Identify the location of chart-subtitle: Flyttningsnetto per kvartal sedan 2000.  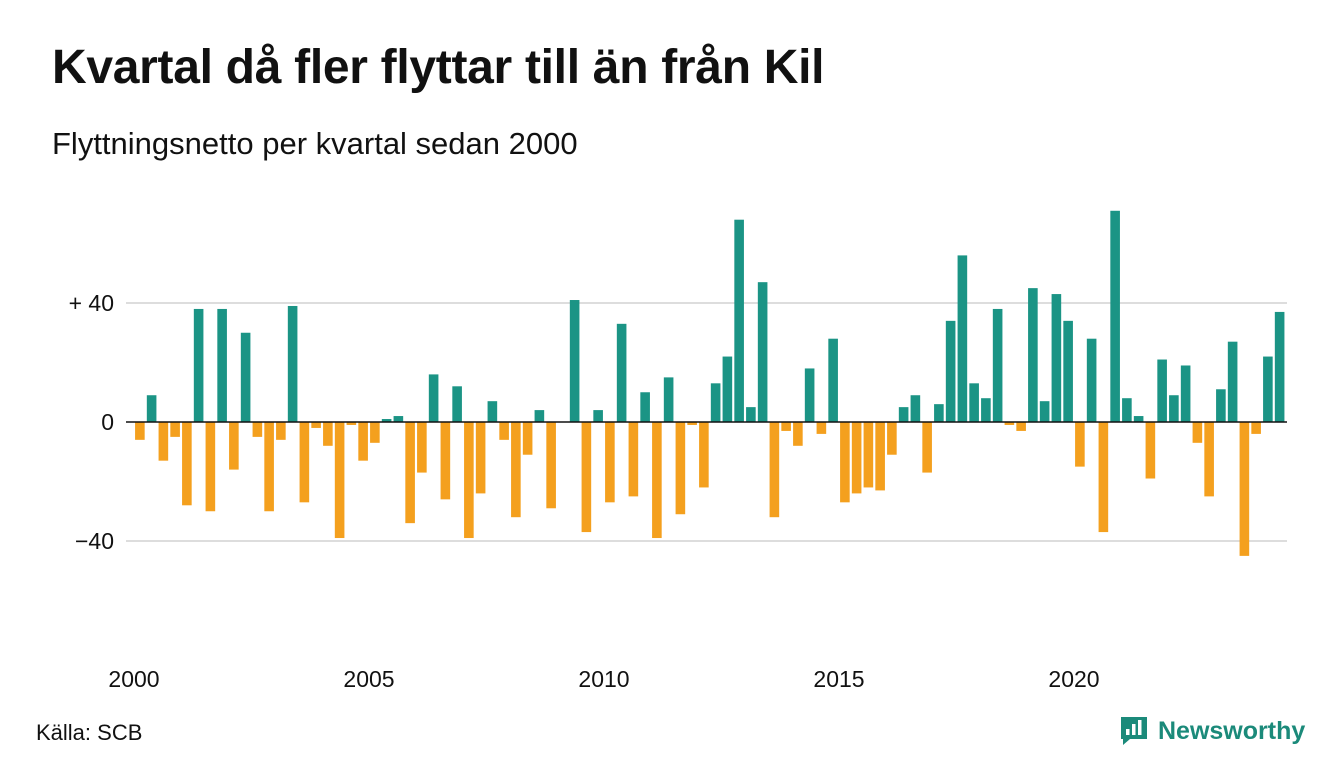
(315, 143).